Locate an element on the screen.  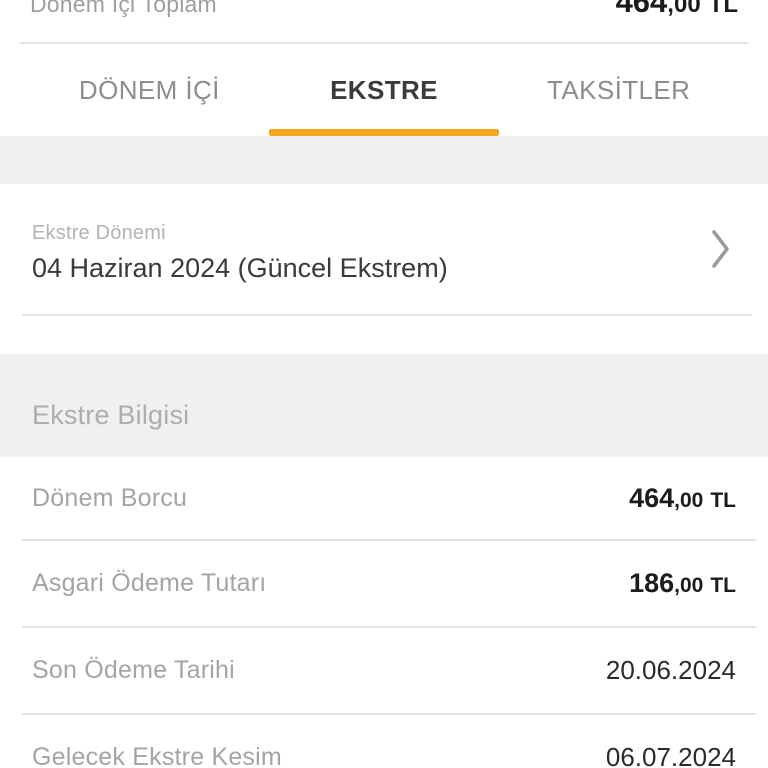
row-label: Son Ödeme Tarihi is located at coordinates (133, 670).